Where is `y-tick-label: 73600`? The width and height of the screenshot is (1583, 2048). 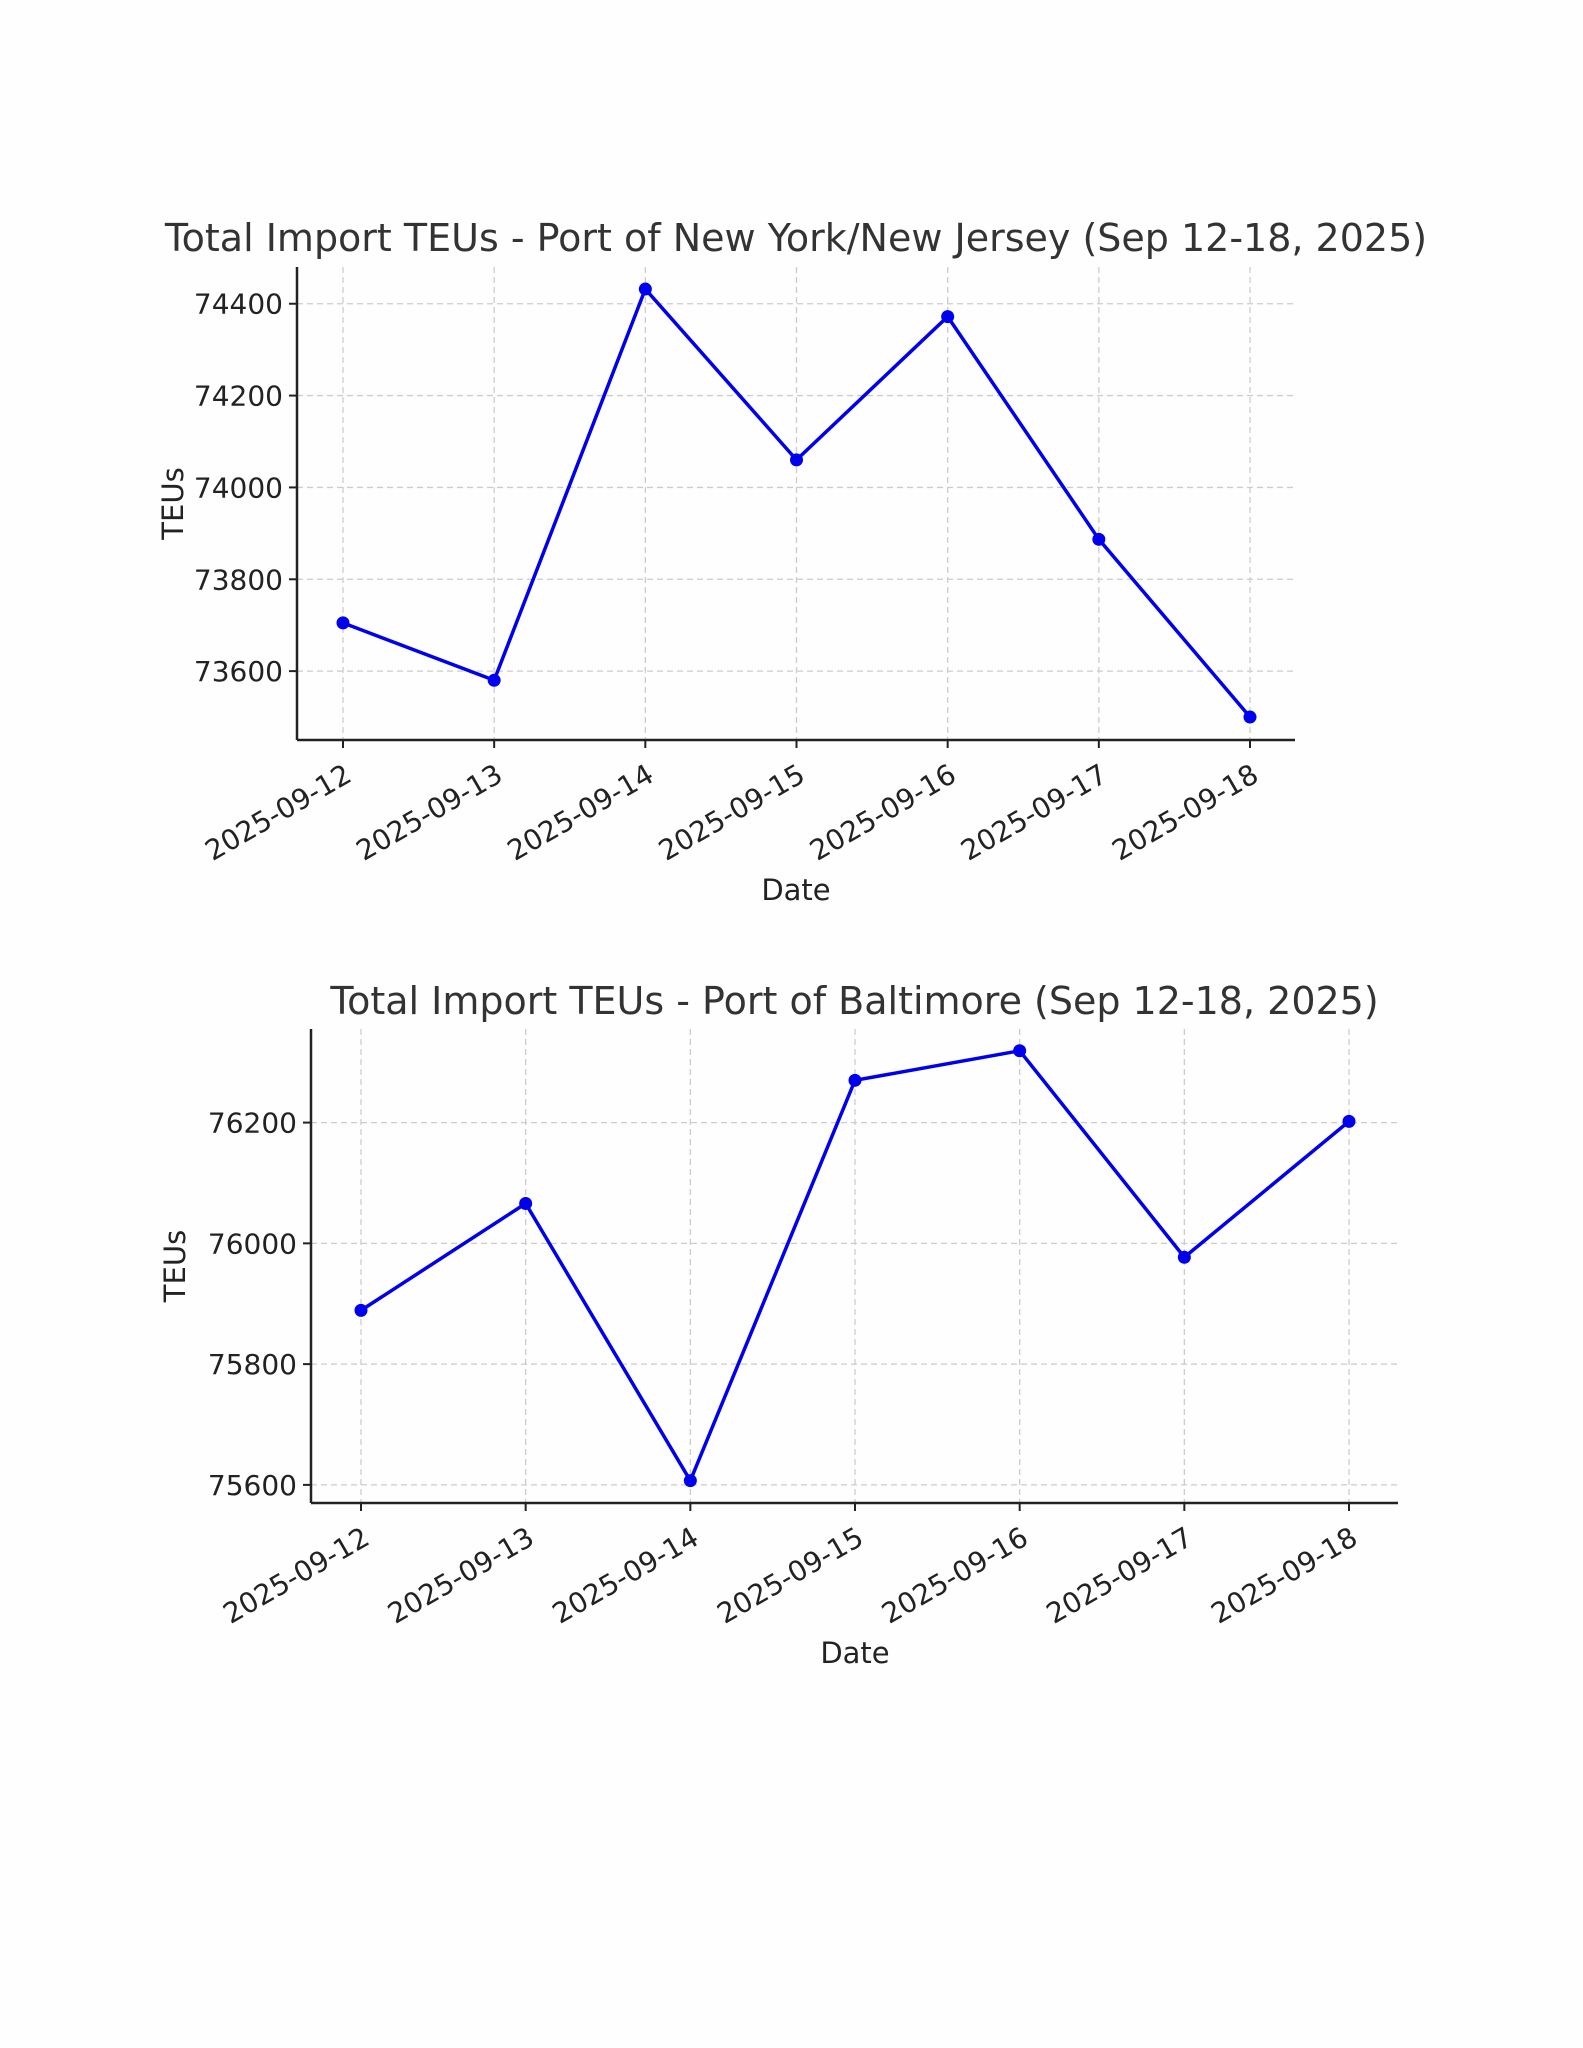 y-tick-label: 73600 is located at coordinates (238, 671).